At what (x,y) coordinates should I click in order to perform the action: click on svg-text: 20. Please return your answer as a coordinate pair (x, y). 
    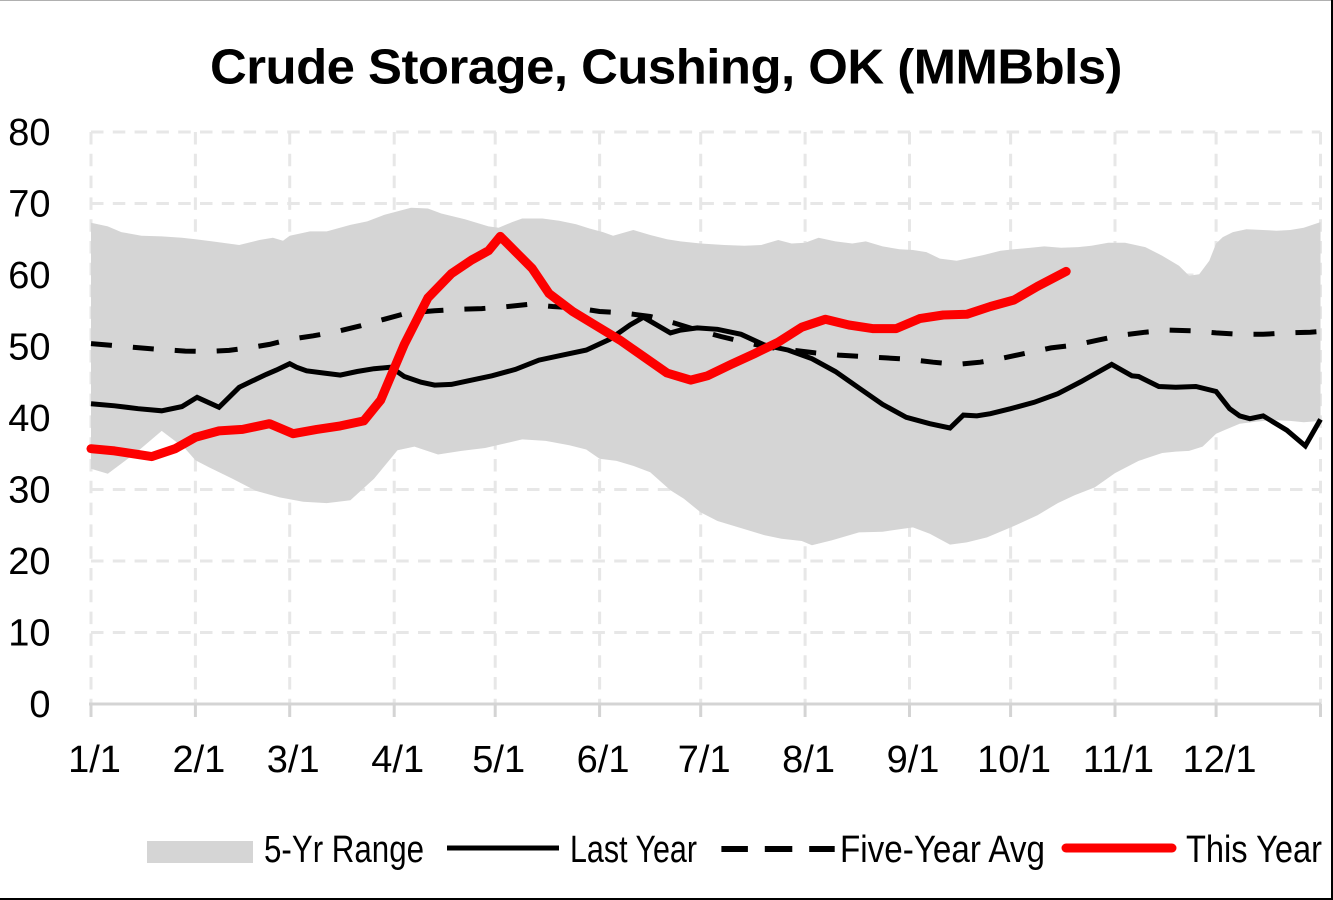
    Looking at the image, I should click on (29, 562).